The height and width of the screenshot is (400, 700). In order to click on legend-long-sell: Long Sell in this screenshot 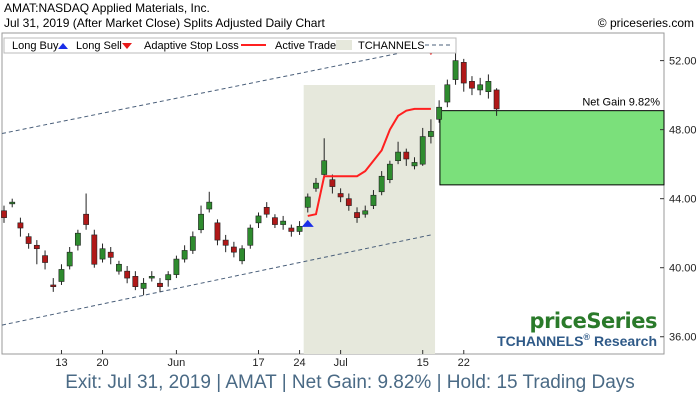, I will do `click(99, 46)`.